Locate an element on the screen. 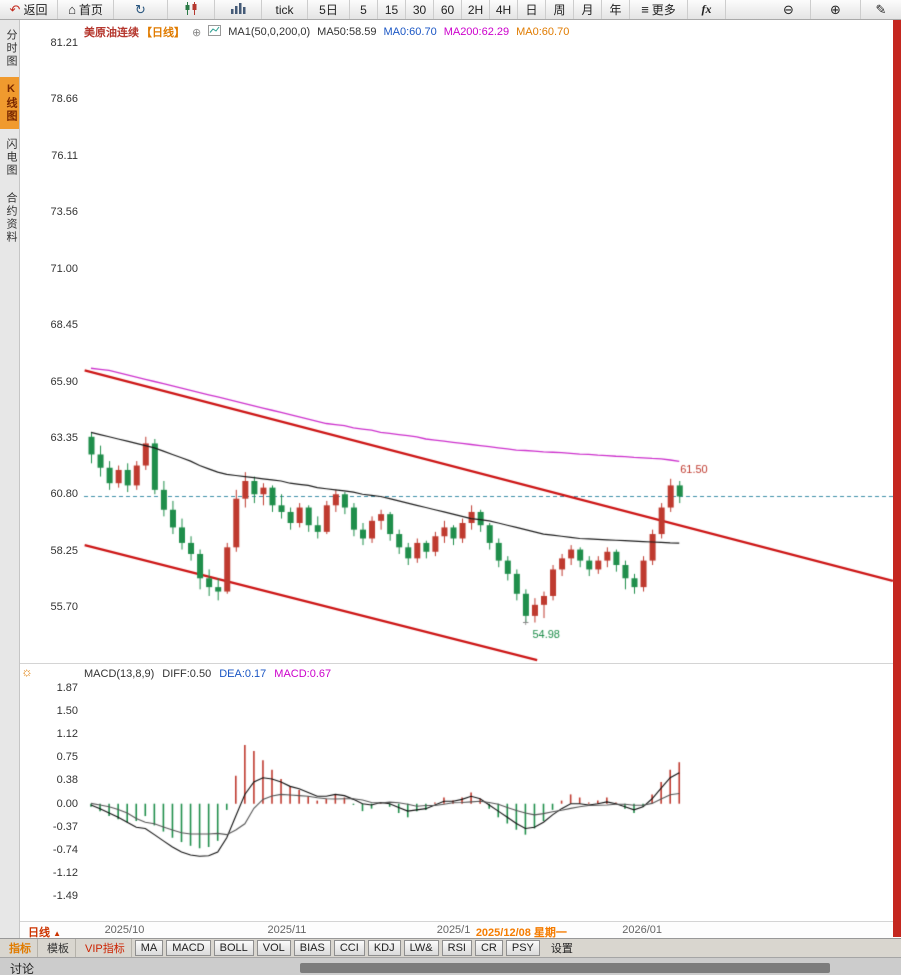  macd-axis-label: 0.38 is located at coordinates (67, 780).